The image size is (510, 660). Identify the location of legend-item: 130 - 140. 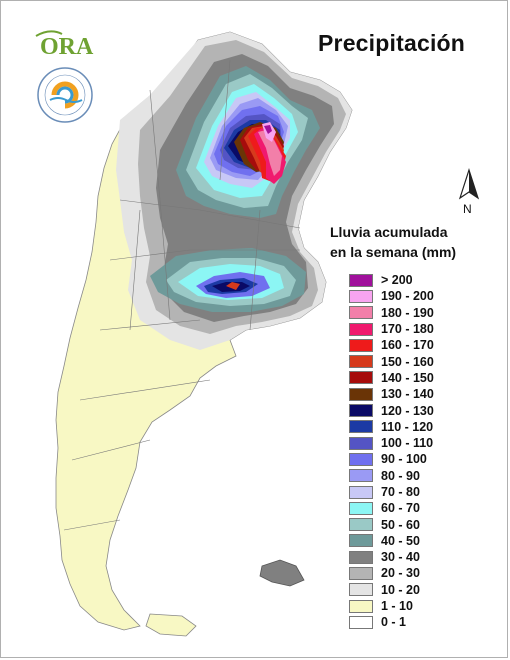
(391, 394).